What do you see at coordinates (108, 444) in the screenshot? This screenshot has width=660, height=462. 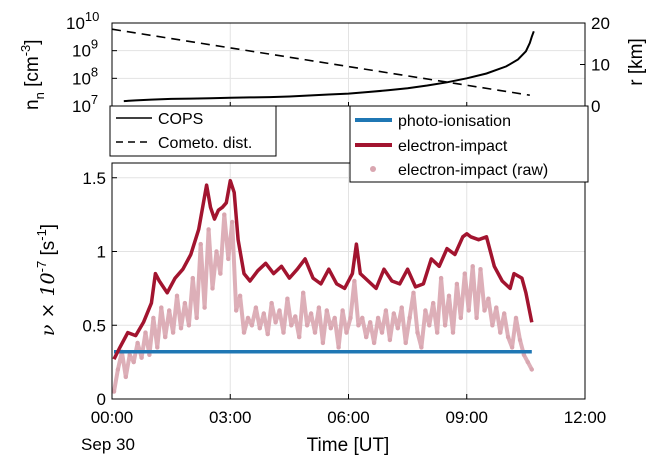 I see `bottom-date-label: Sep 30` at bounding box center [108, 444].